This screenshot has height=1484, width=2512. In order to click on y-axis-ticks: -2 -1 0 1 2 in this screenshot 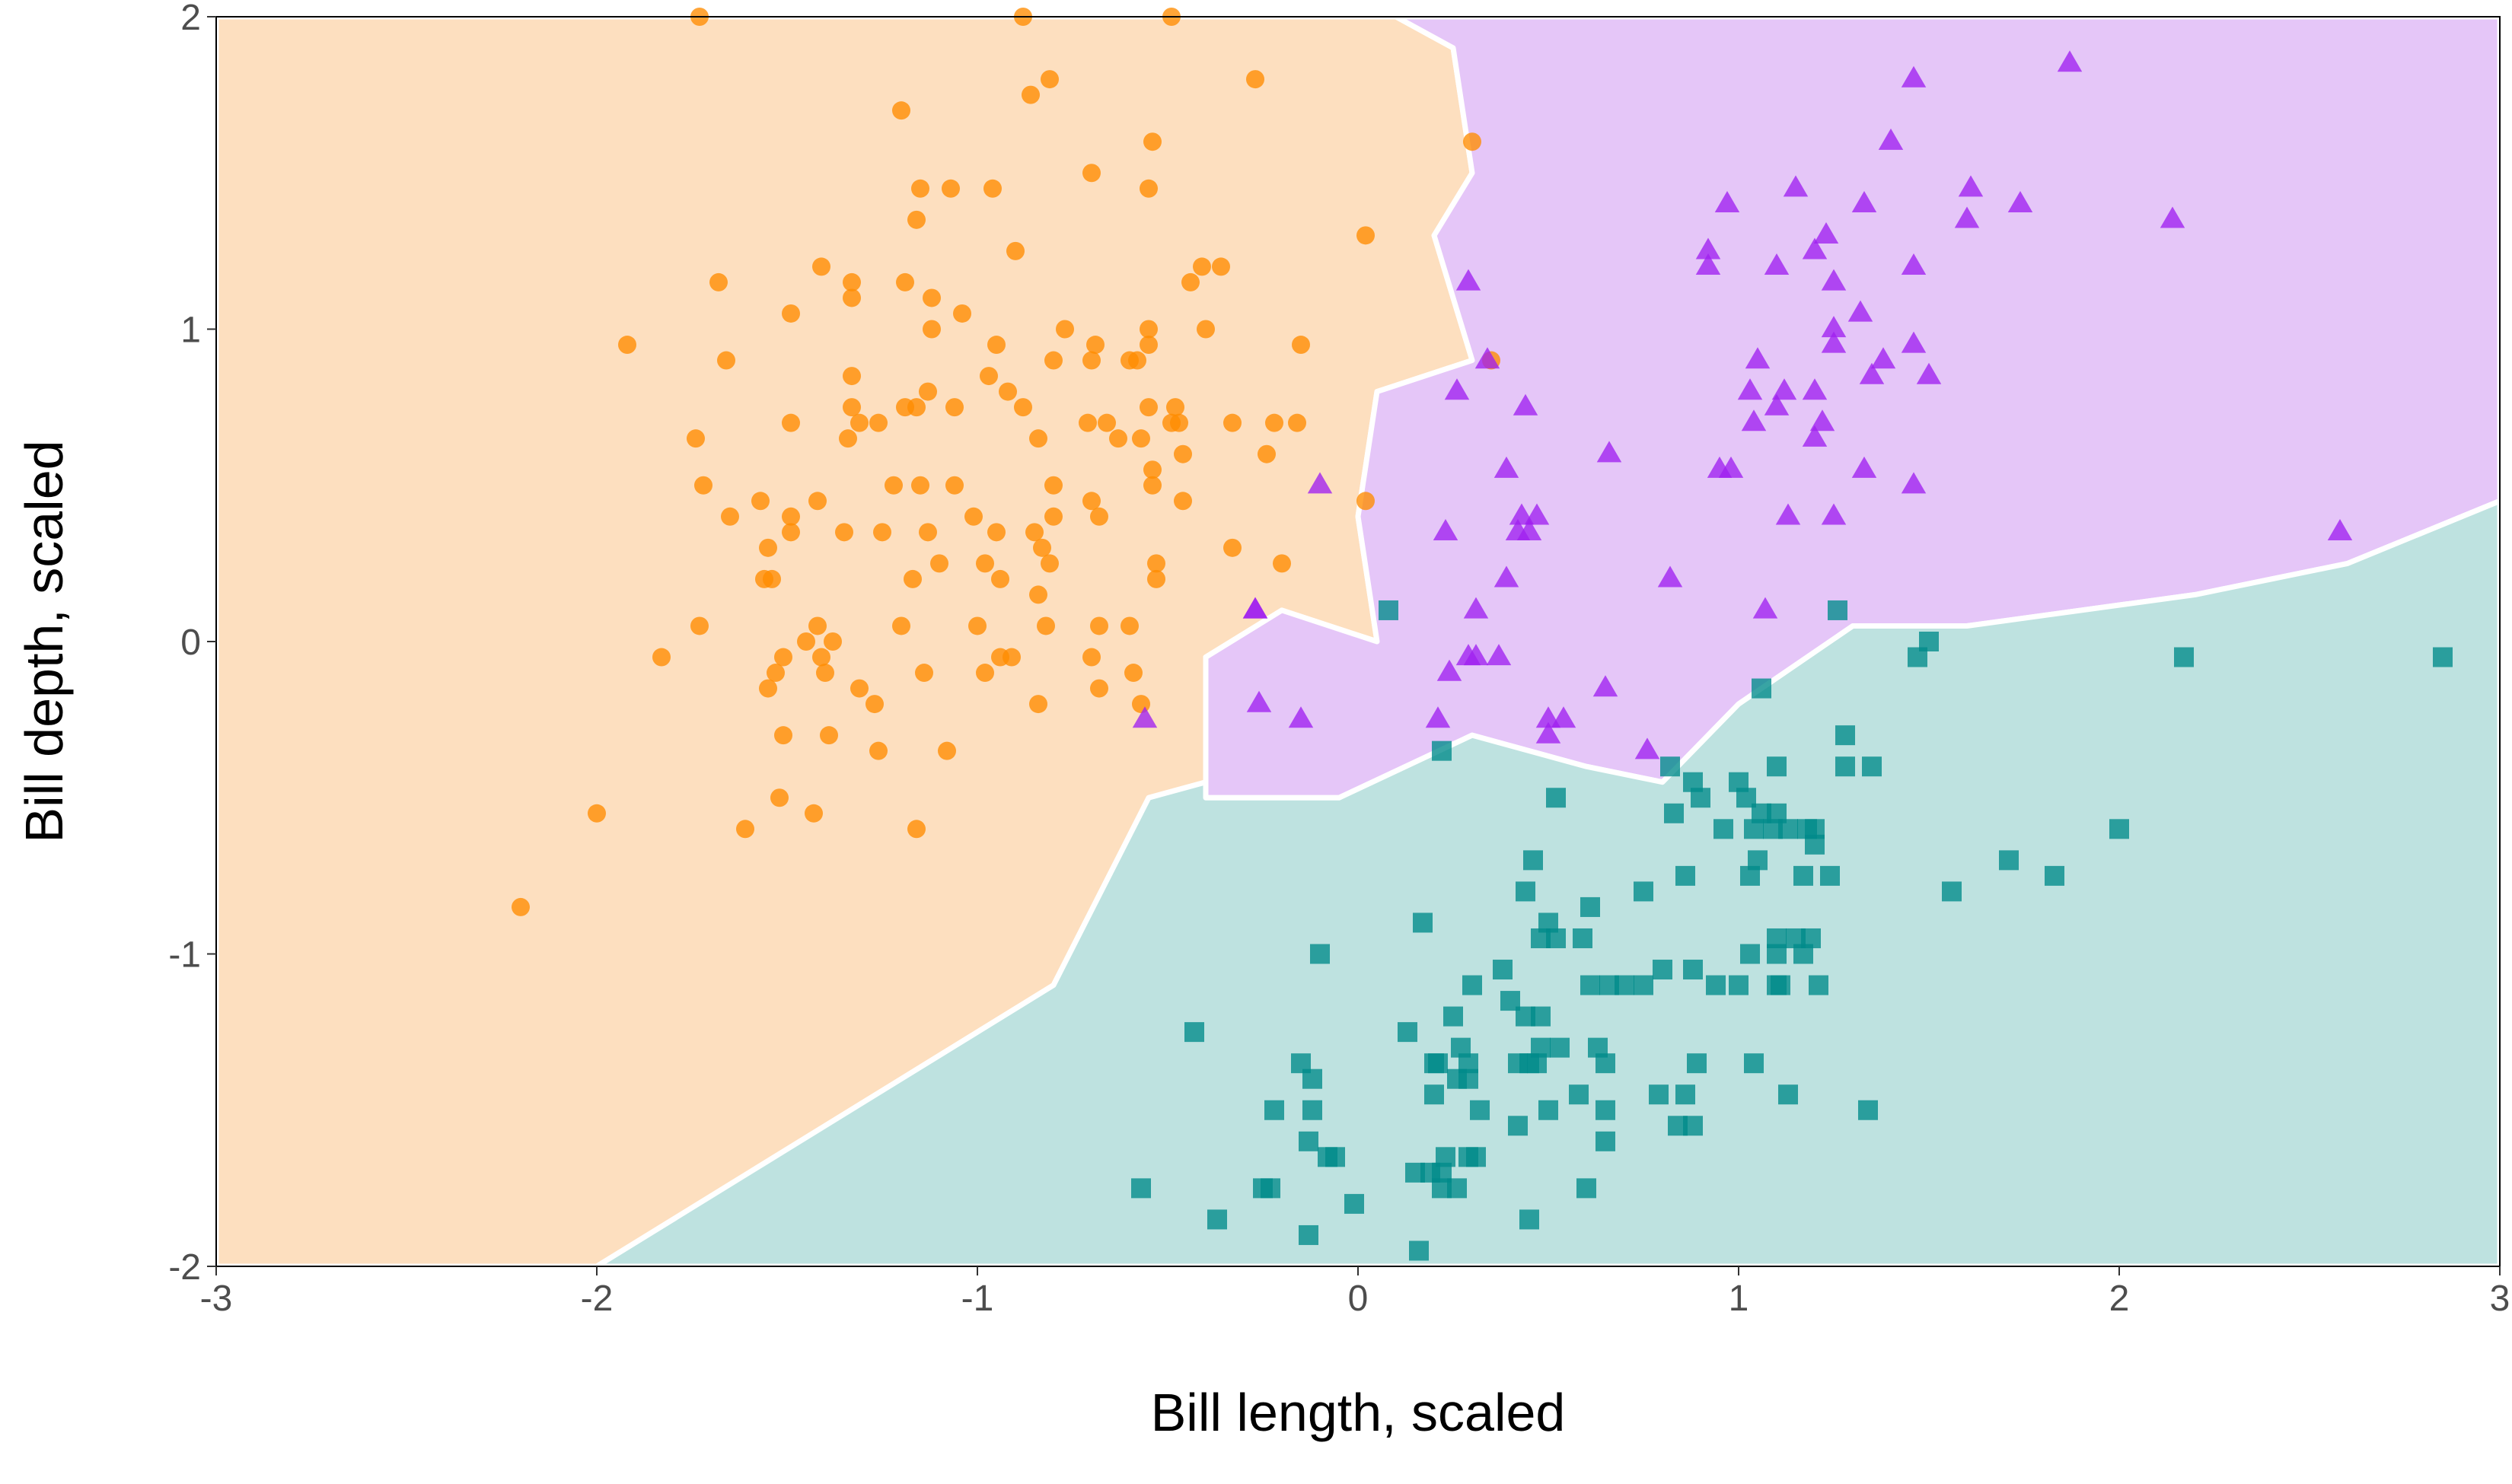, I will do `click(192, 644)`.